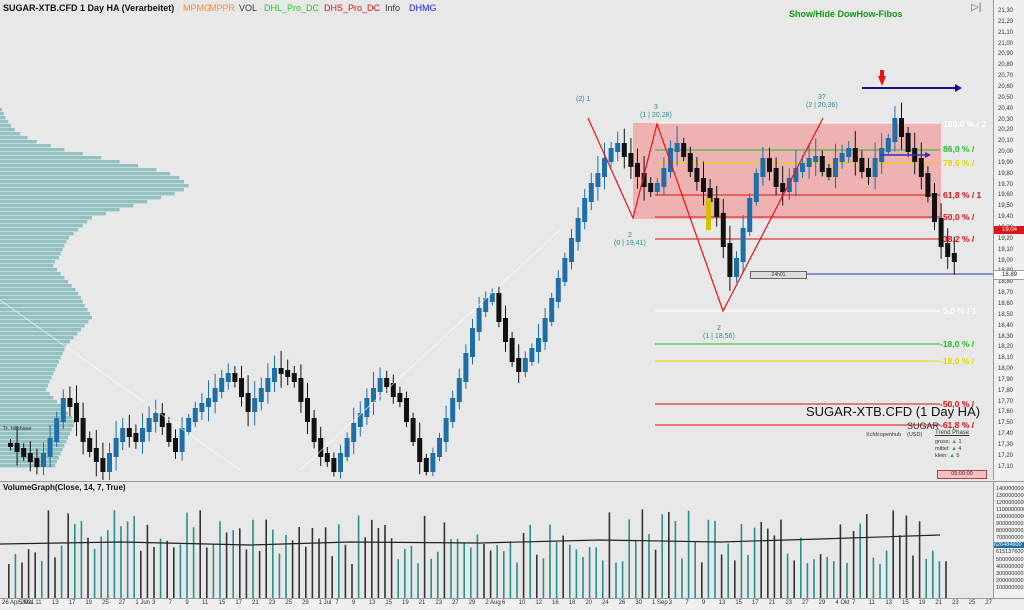  What do you see at coordinates (1006, 32) in the screenshot?
I see `price-tick-label: 21,10` at bounding box center [1006, 32].